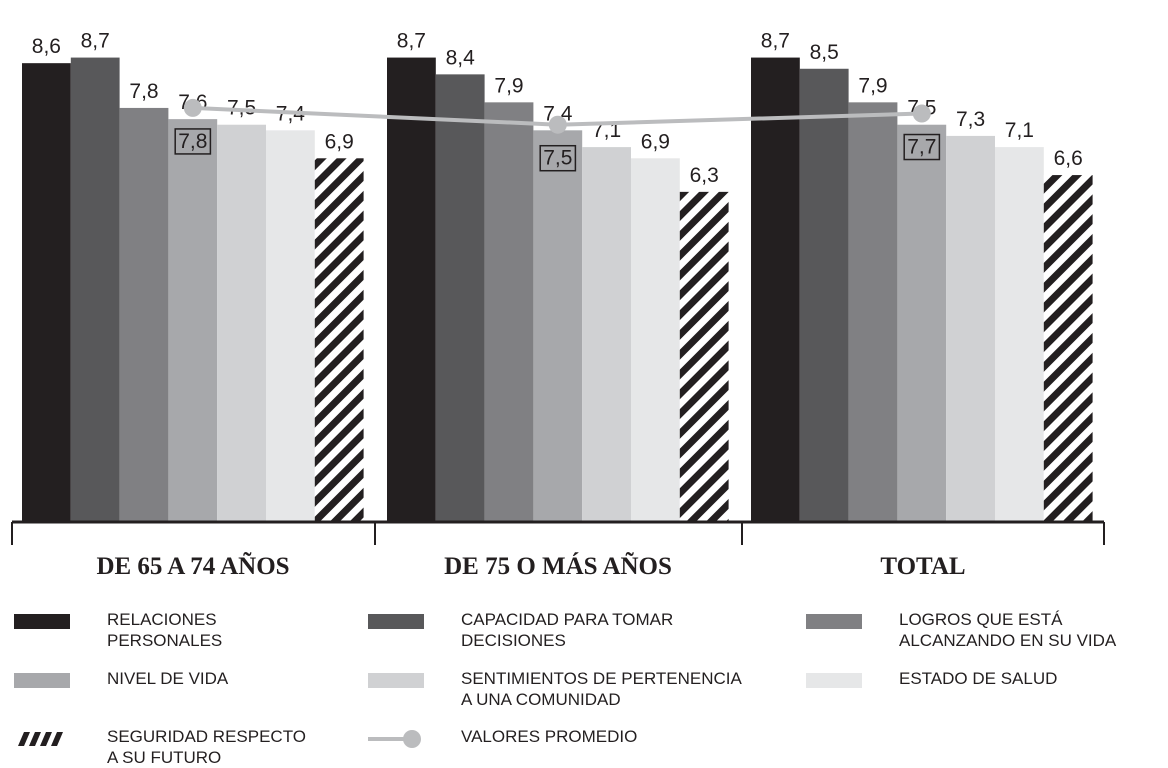 Image resolution: width=1168 pixels, height=768 pixels. Describe the element at coordinates (168, 678) in the screenshot. I see `legend-label: NIVEL DE VIDA` at that location.